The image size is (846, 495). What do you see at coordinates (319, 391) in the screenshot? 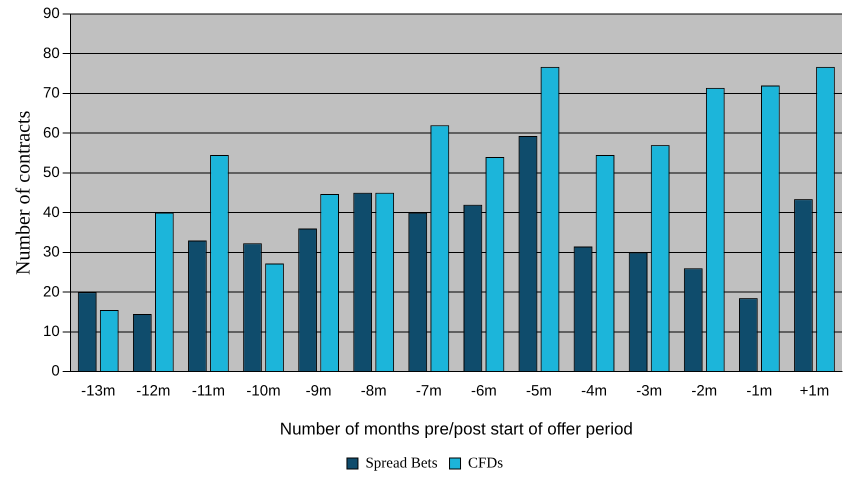
I see `x-tick-label: -9m` at bounding box center [319, 391].